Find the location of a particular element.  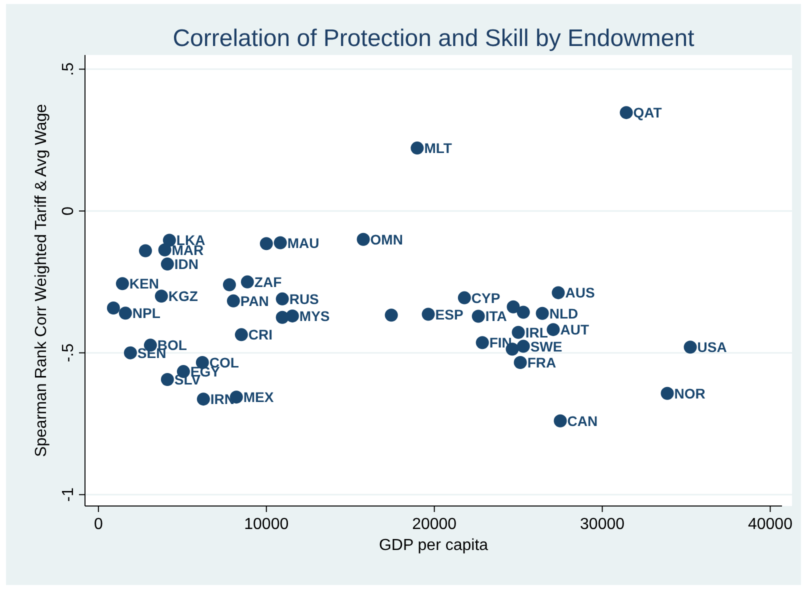

annotation: ZAF is located at coordinates (268, 282).